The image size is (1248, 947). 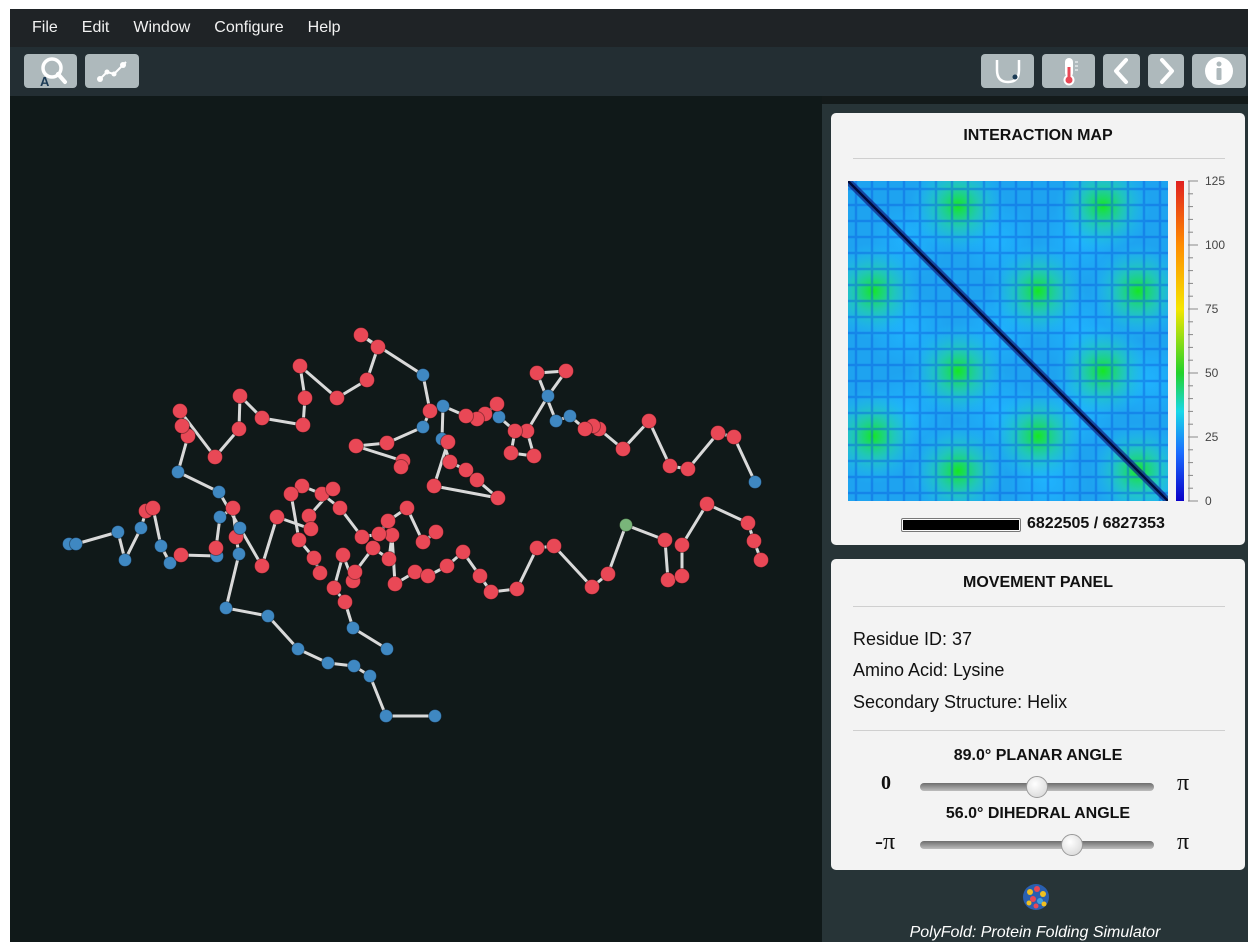 I want to click on menu-configure: Configure, so click(x=249, y=27).